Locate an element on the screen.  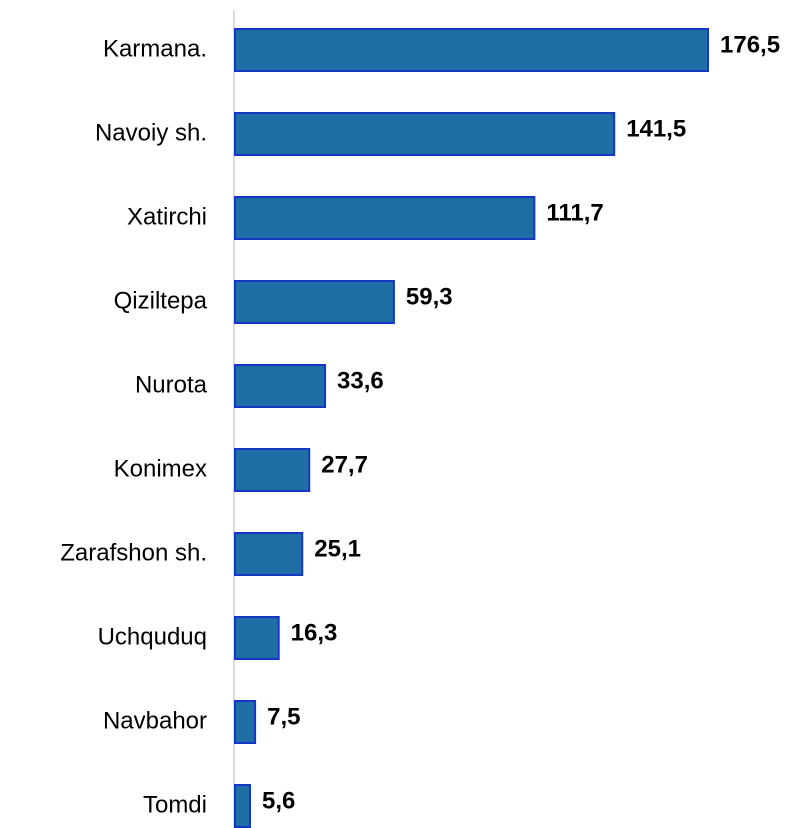
category-label: Uchquduq is located at coordinates (152, 636).